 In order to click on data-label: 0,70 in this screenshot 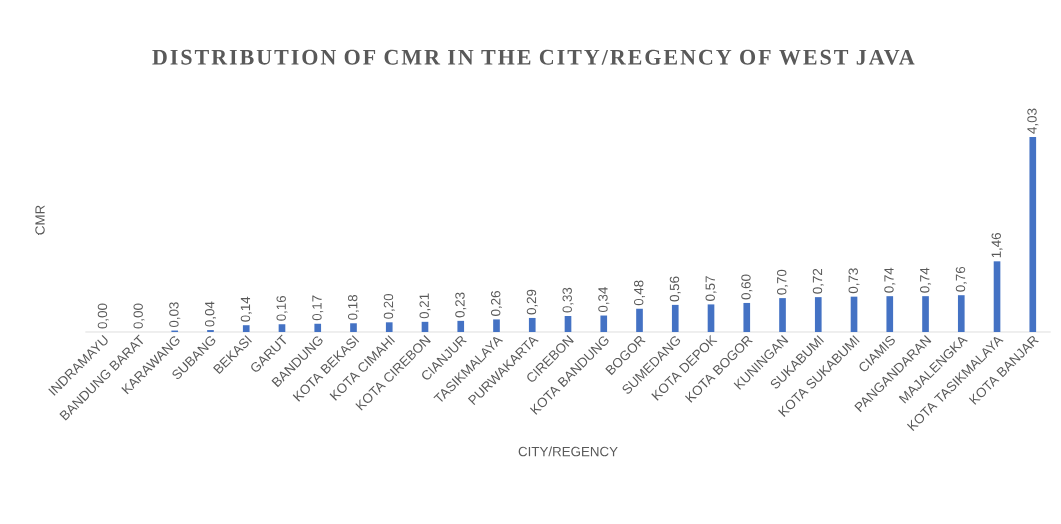, I will do `click(783, 282)`.